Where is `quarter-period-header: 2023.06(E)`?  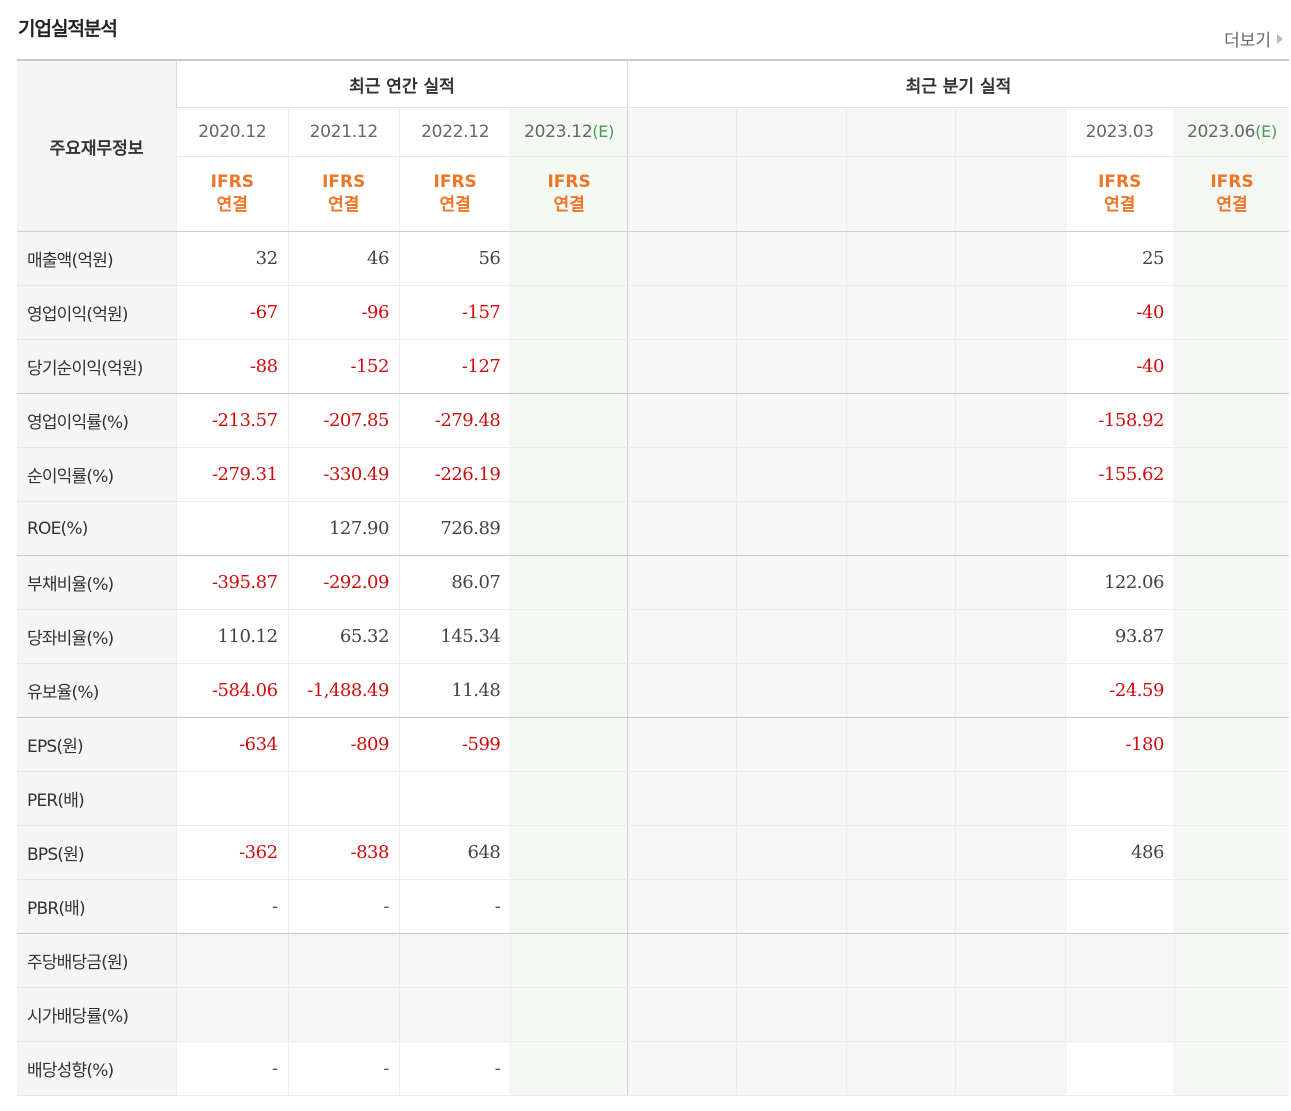
quarter-period-header: 2023.06(E) is located at coordinates (1231, 132).